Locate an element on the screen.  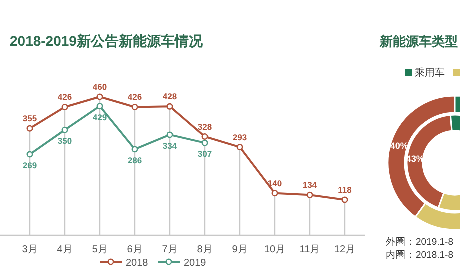
data-label: 328 is located at coordinates (205, 127).